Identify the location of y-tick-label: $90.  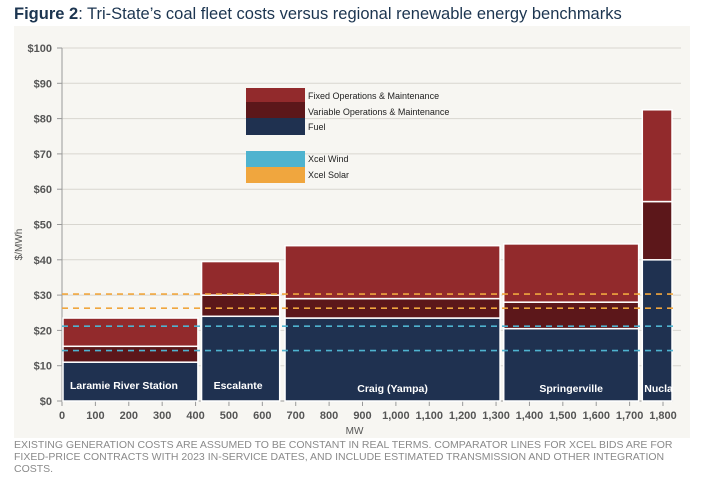
(43, 84).